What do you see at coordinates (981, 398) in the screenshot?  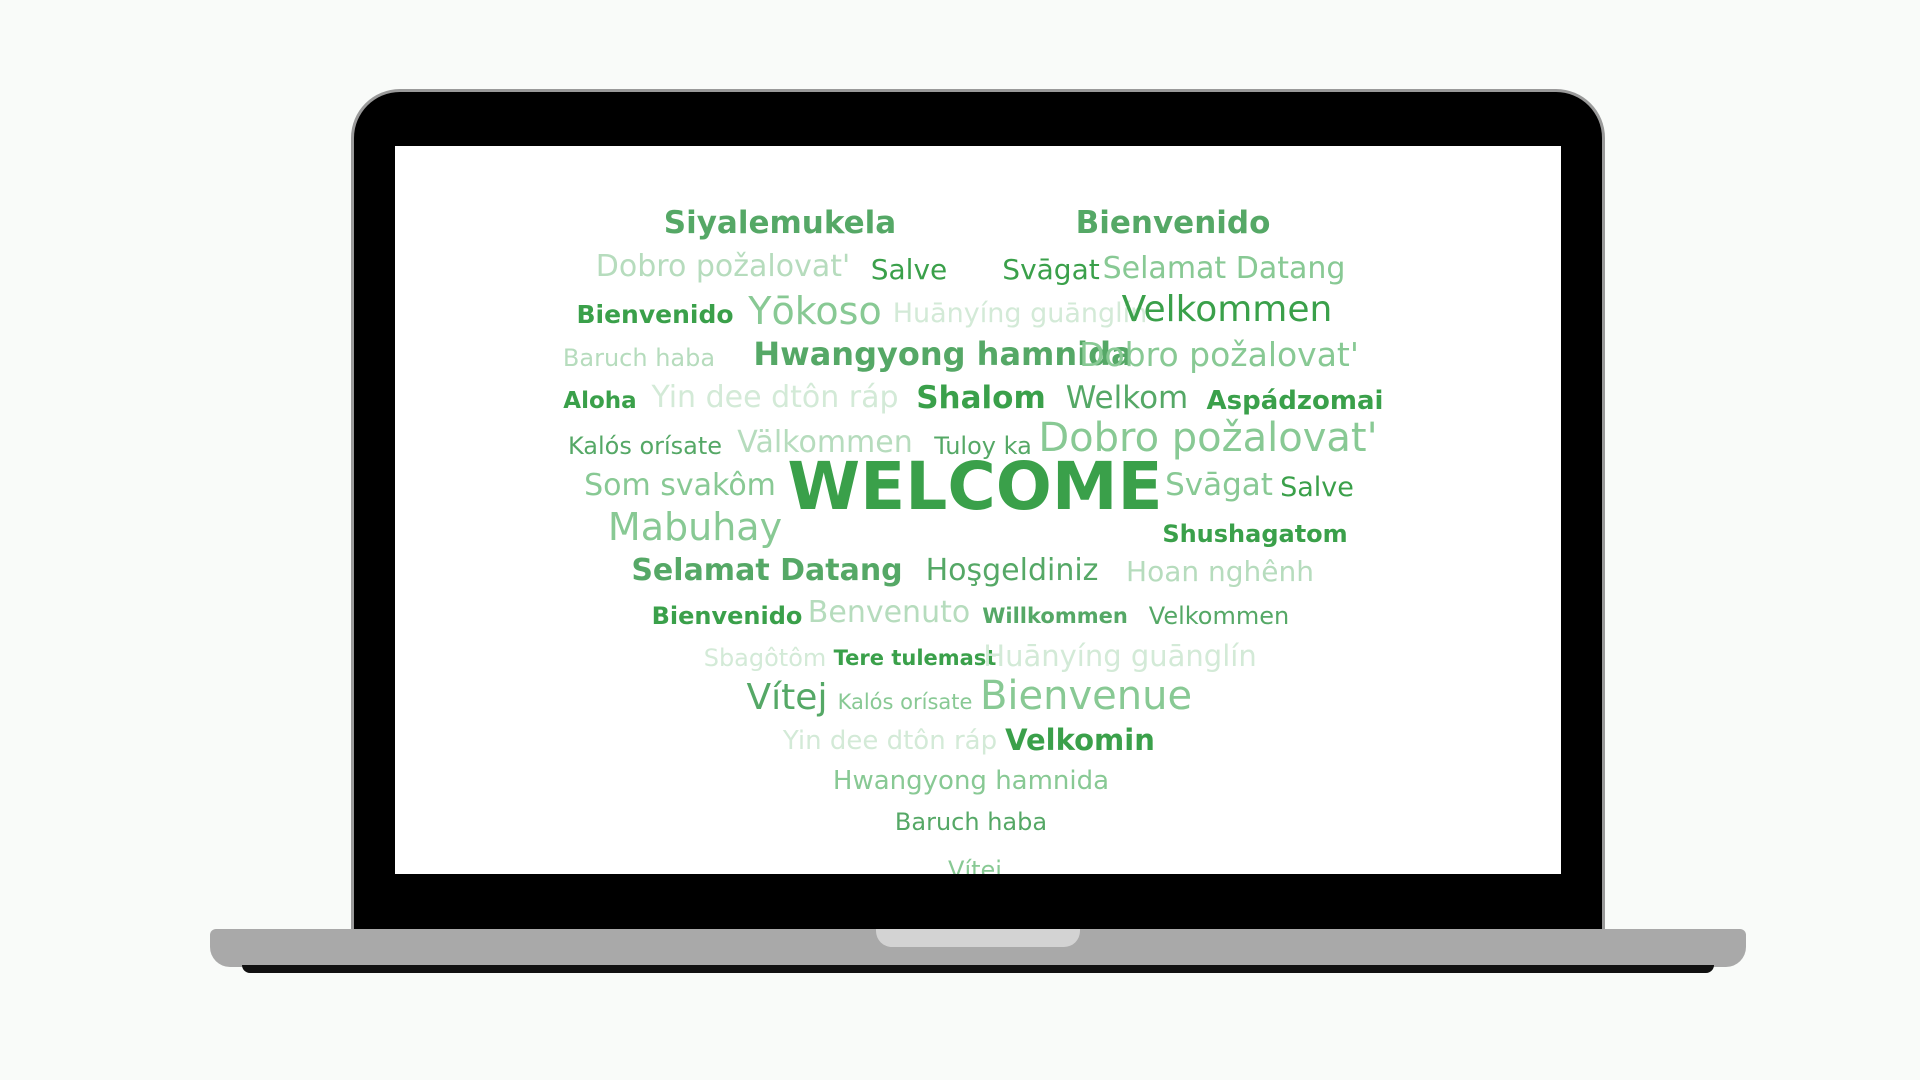 I see `word: Shalom` at bounding box center [981, 398].